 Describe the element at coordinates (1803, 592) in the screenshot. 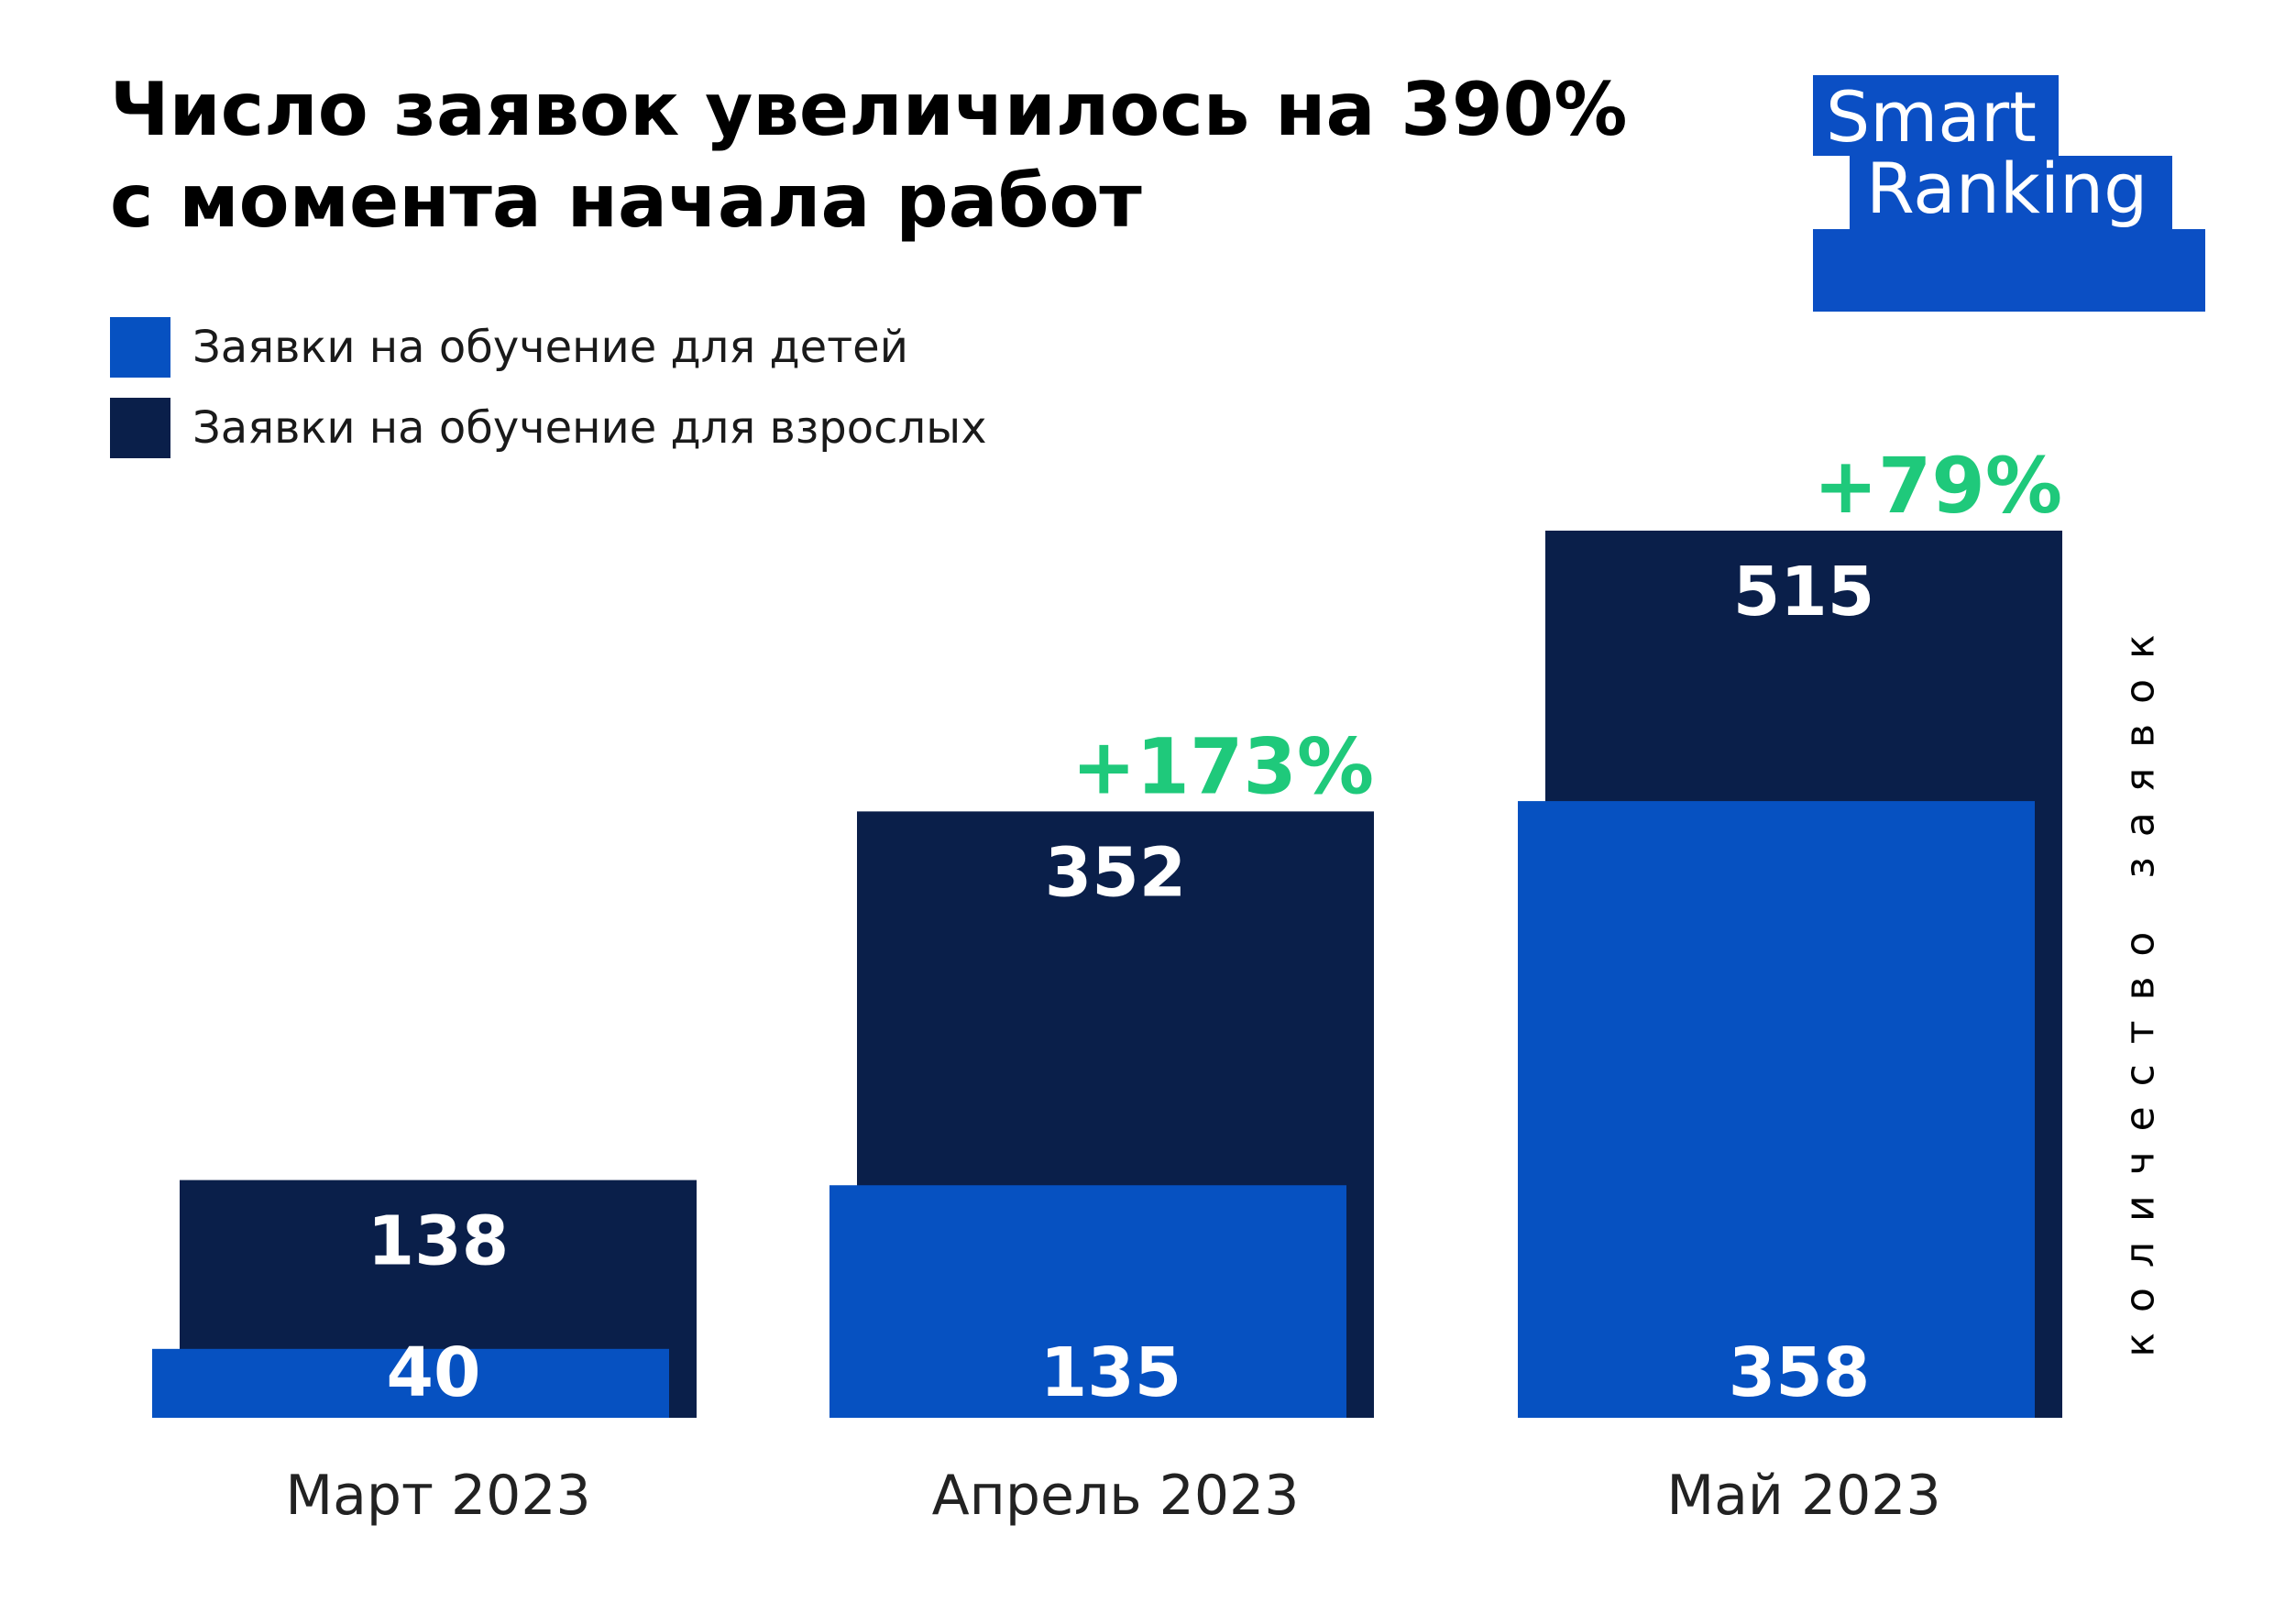

I see `data-label-adults-3: 515` at that location.